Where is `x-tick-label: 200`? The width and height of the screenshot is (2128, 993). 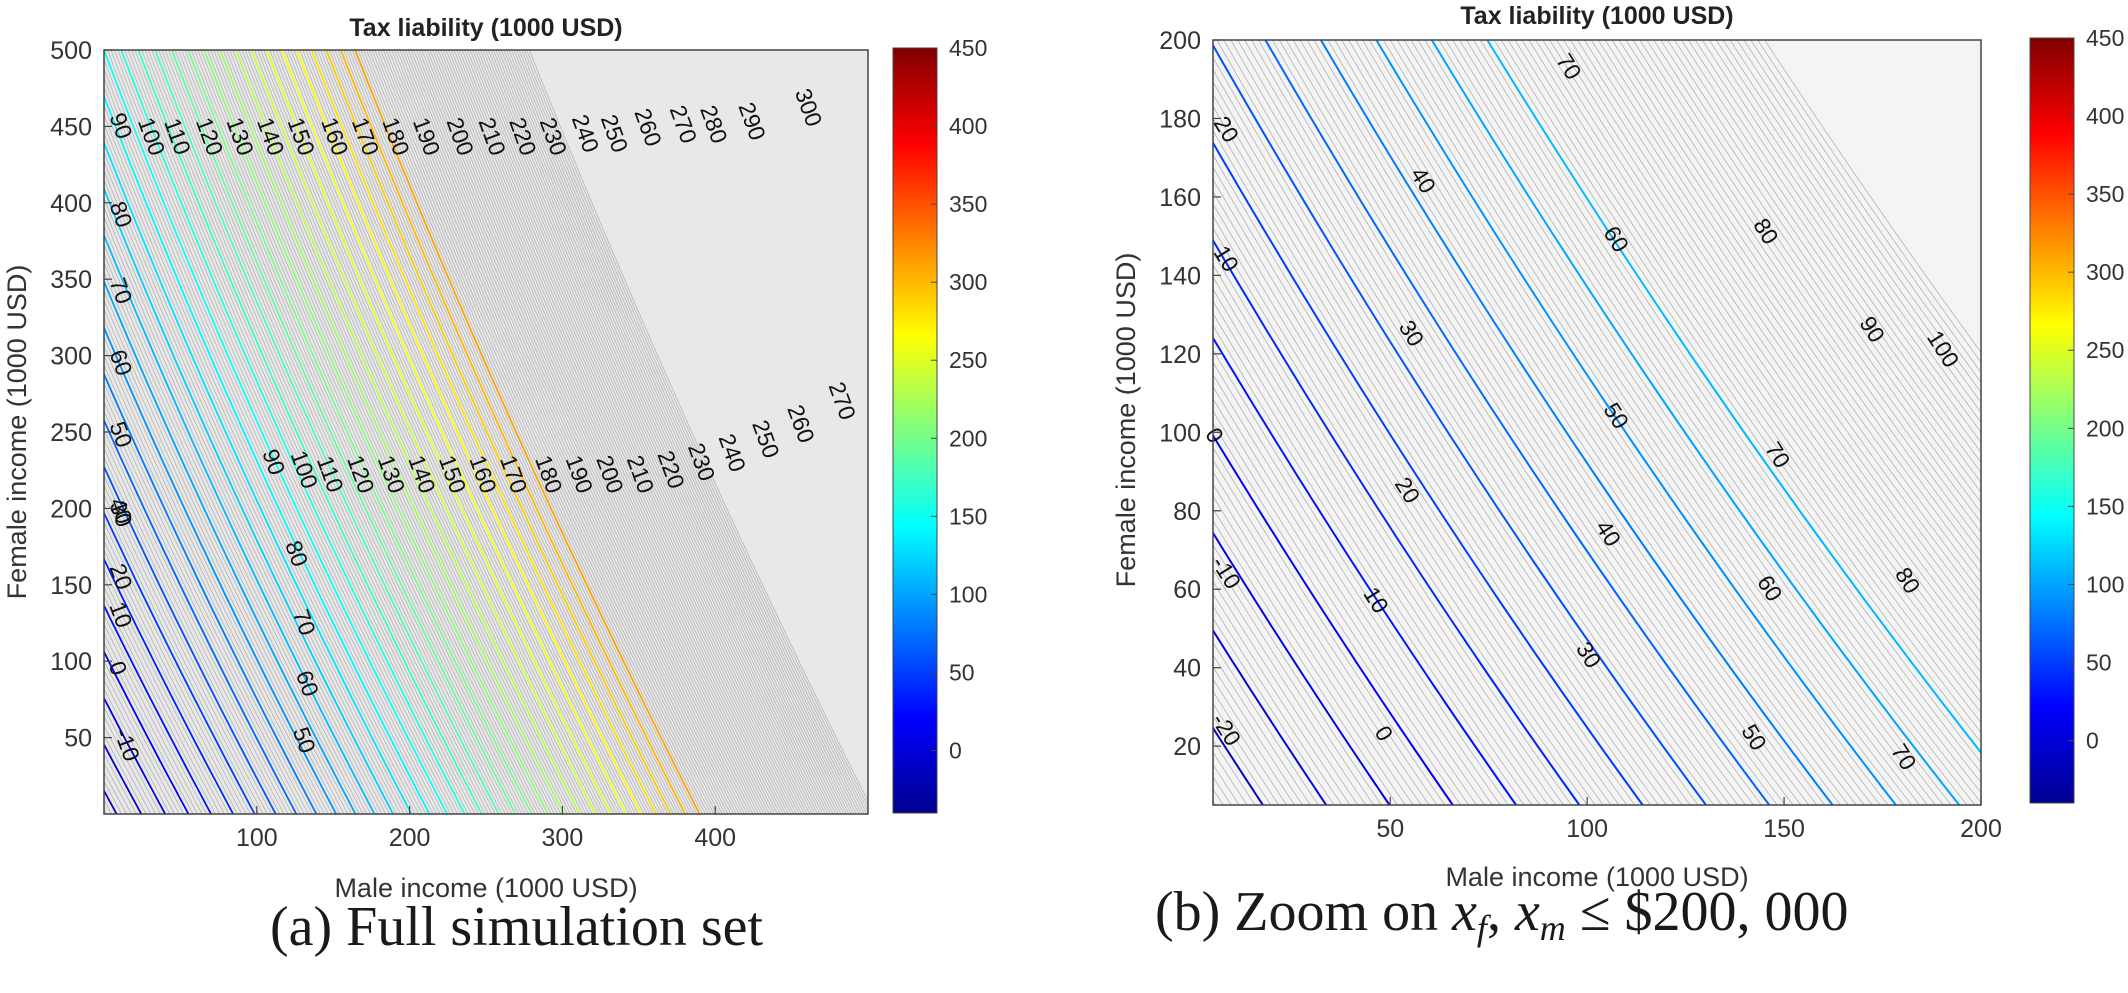
x-tick-label: 200 is located at coordinates (1981, 829).